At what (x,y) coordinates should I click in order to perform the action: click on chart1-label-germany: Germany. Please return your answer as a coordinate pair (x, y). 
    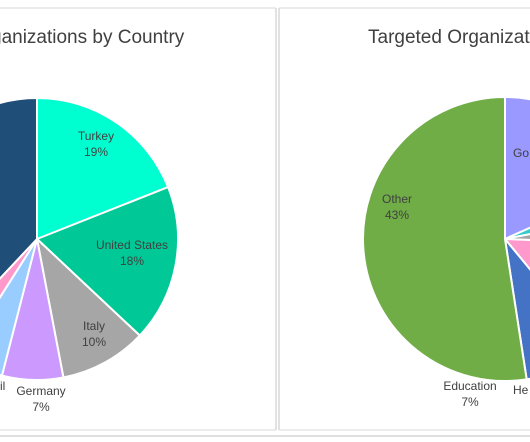
    Looking at the image, I should click on (40, 391).